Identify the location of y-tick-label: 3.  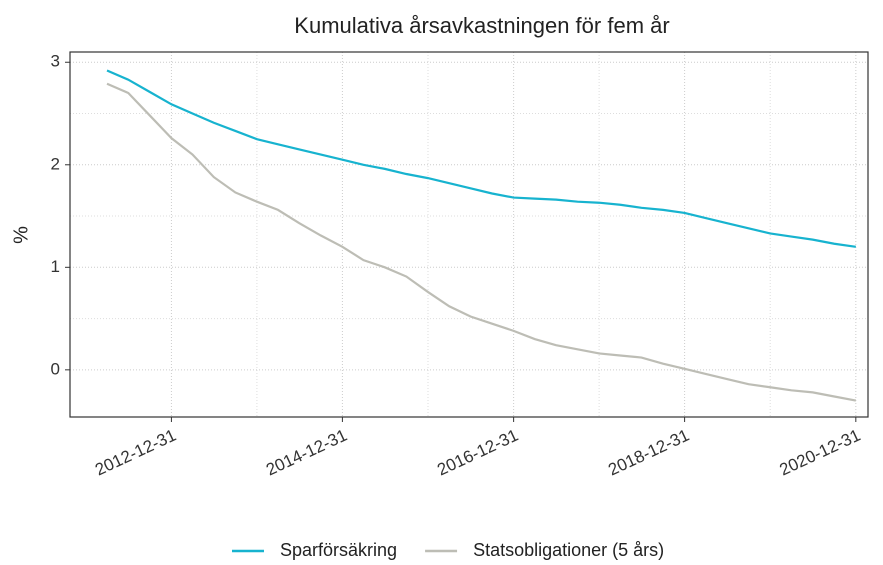
(55, 61).